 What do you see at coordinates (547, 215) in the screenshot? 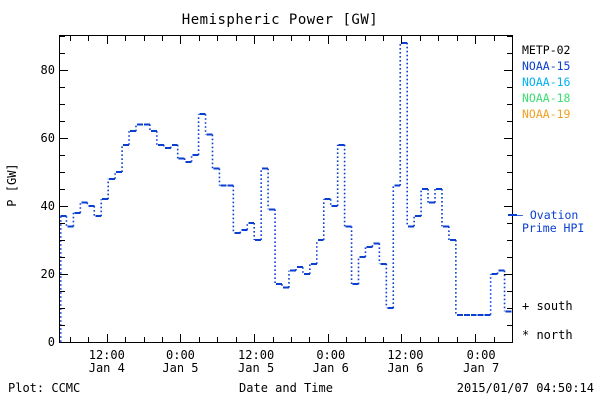
I see `ovation-legend-line1: — Ovation` at bounding box center [547, 215].